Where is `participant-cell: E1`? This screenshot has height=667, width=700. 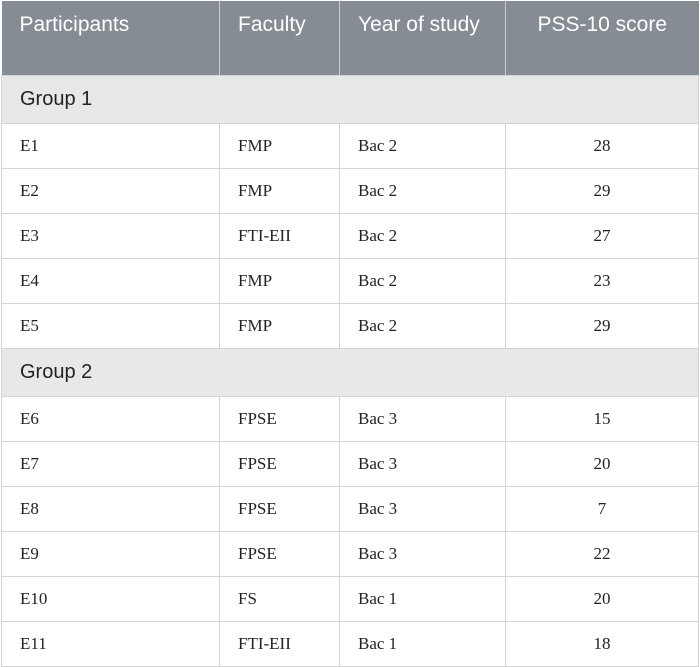 participant-cell: E1 is located at coordinates (110, 145).